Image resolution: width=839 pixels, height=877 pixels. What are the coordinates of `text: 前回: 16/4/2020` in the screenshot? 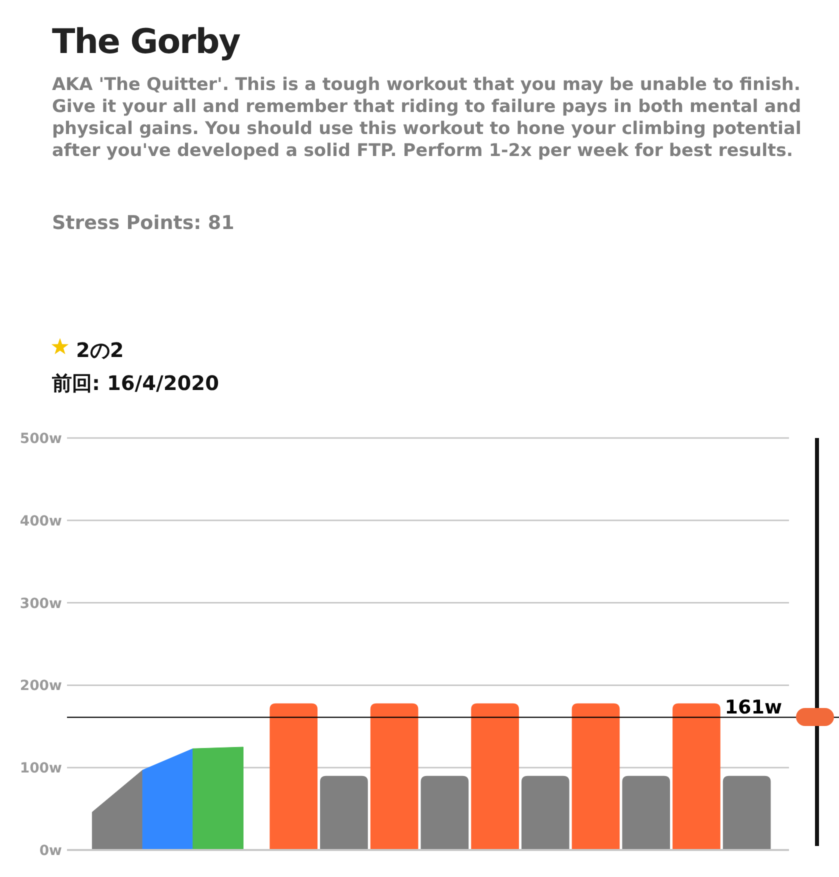 It's located at (135, 383).